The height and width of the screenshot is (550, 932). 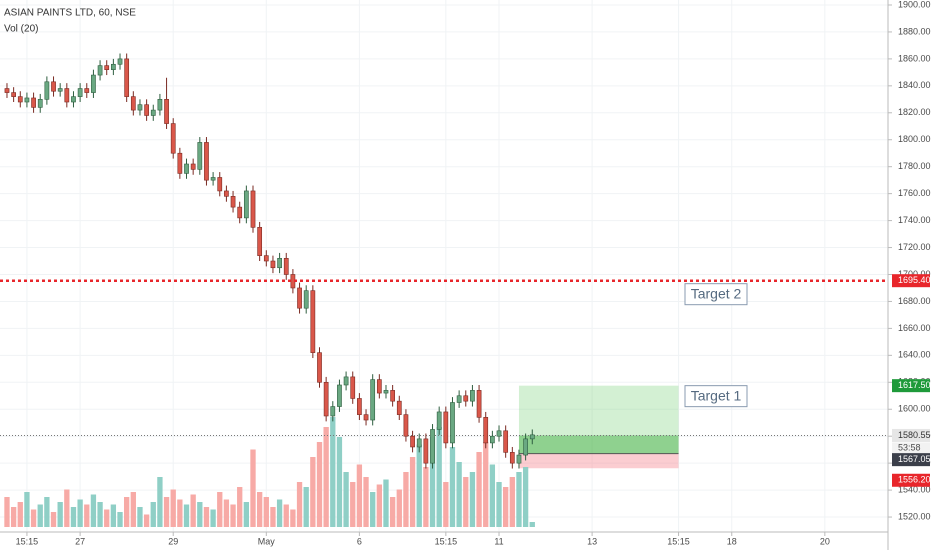 I want to click on y-tick-label: 1900.00, so click(x=914, y=4).